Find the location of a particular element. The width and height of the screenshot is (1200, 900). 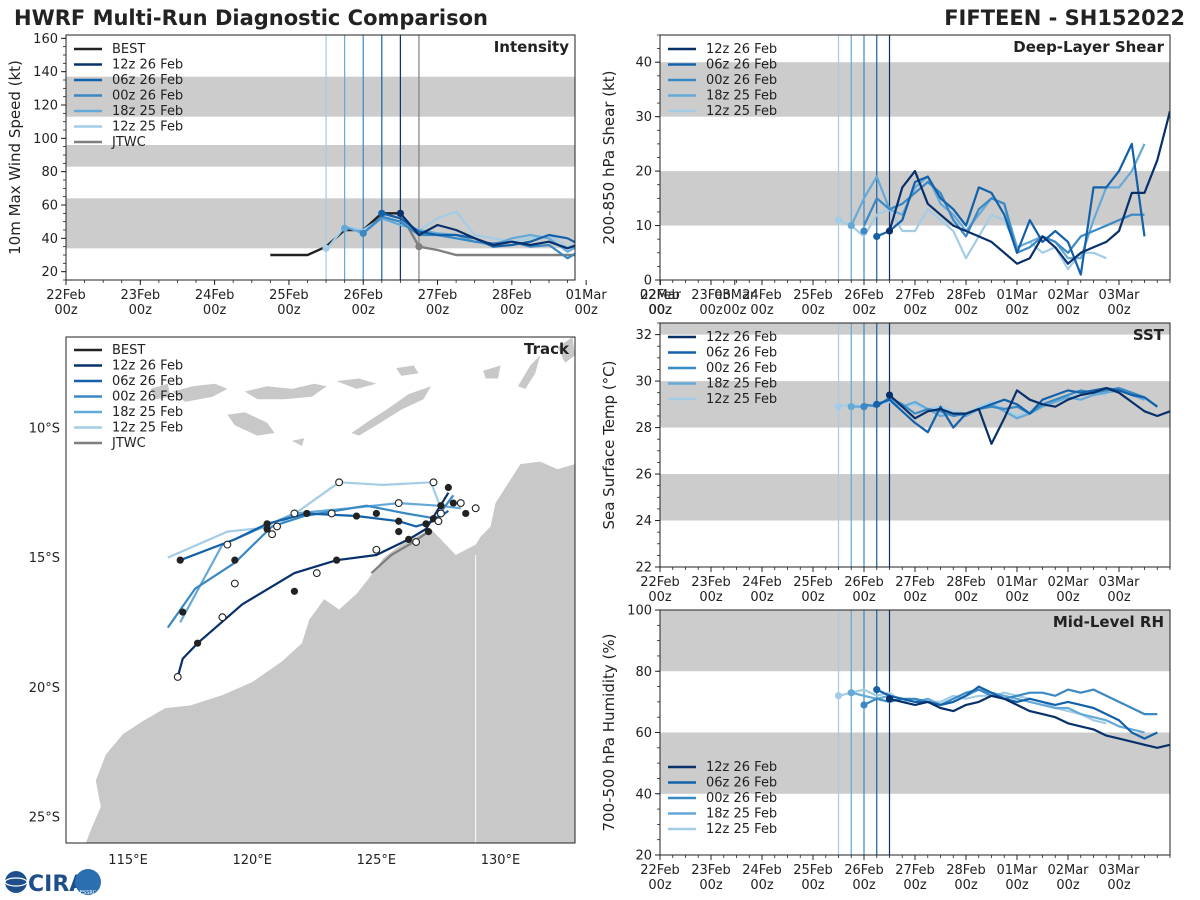

rh-ytick-label-2: 60 is located at coordinates (643, 733).